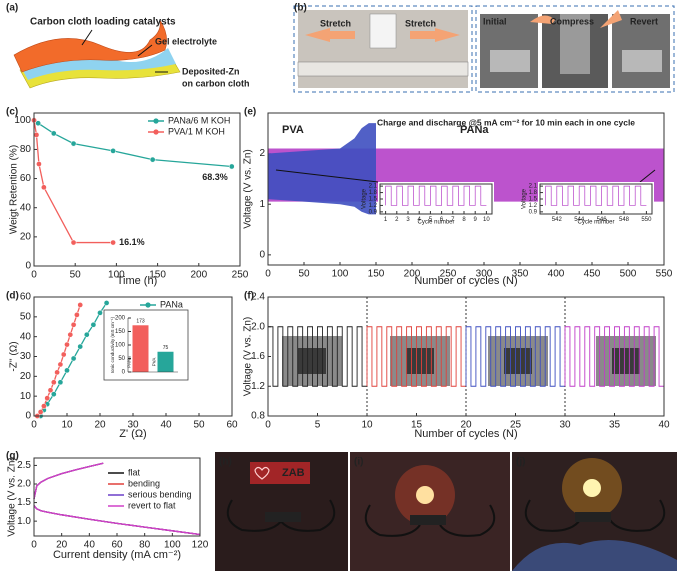 Image resolution: width=677 pixels, height=571 pixels. Describe the element at coordinates (153, 362) in the screenshot. I see `category-label: PVA` at that location.